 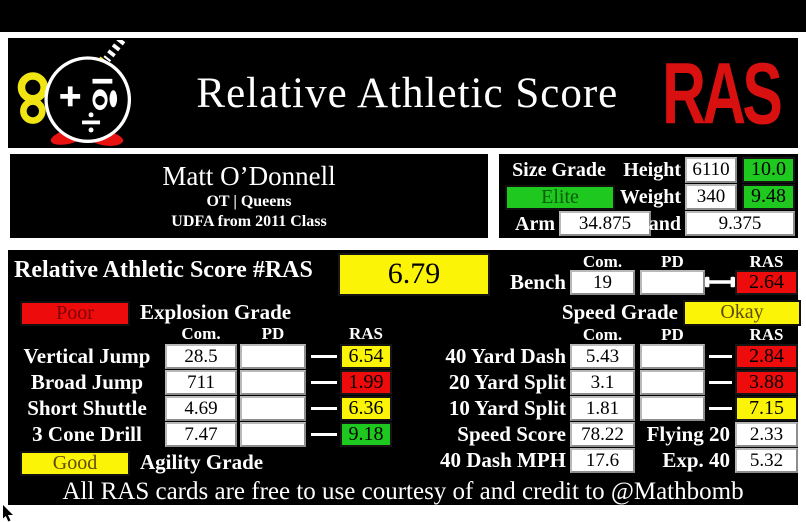 What do you see at coordinates (87, 408) in the screenshot?
I see `metric-label: Short Shuttle` at bounding box center [87, 408].